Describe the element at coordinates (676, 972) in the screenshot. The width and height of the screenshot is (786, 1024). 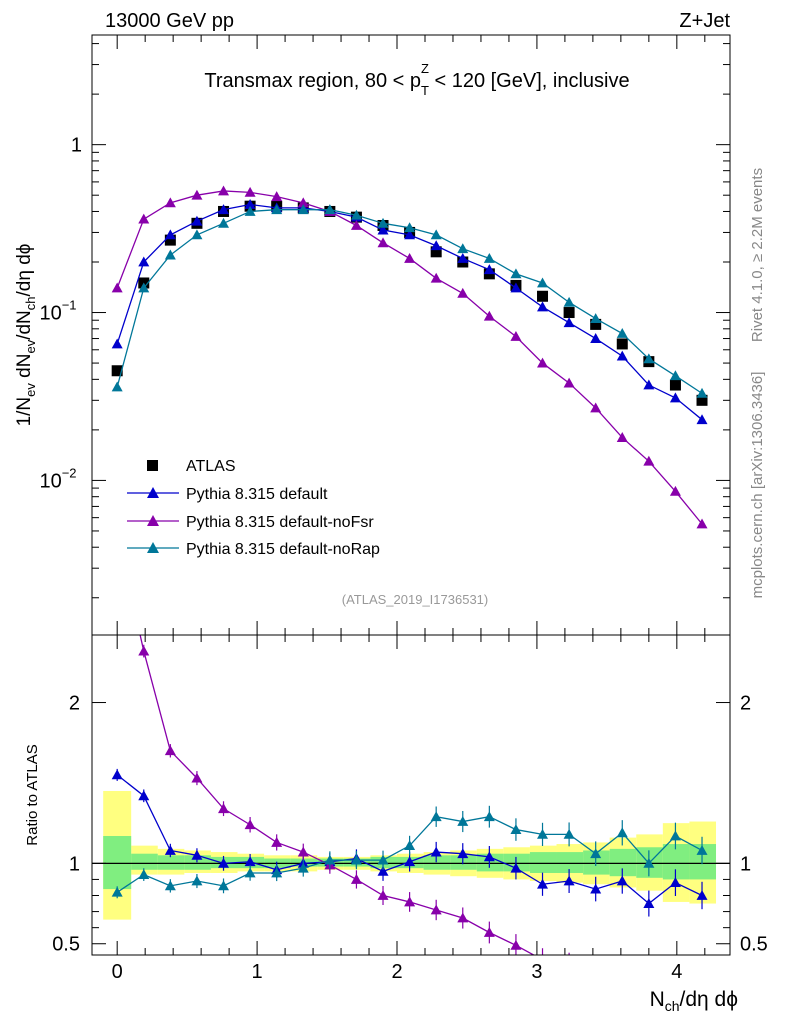
I see `ratio-xtick-label: 4` at that location.